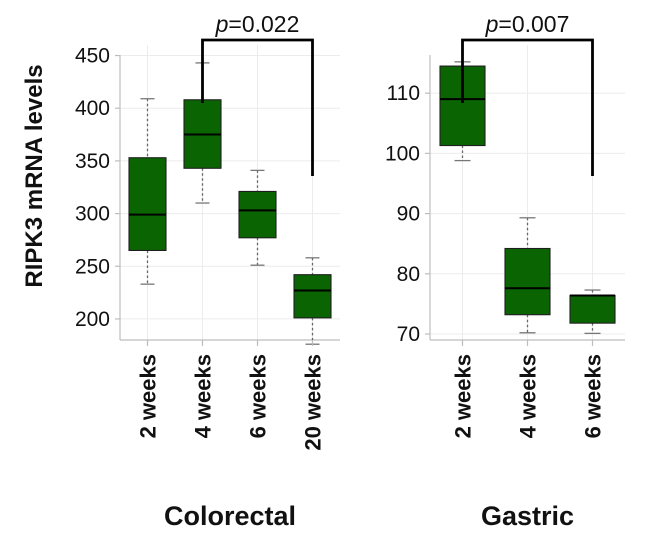 The height and width of the screenshot is (543, 669). I want to click on y-tick-label: 70, so click(408, 334).